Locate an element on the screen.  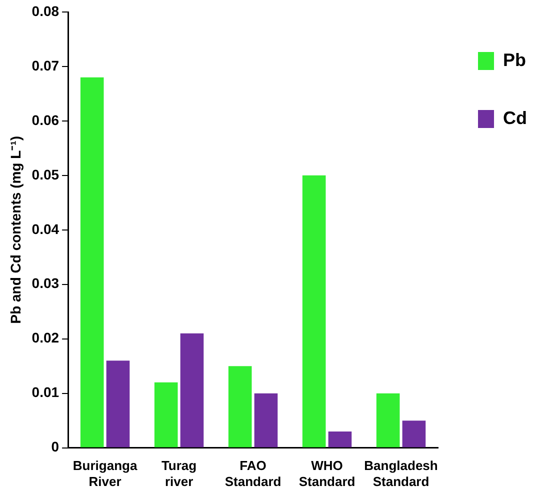
x-tick-label: WHO Standard is located at coordinates (327, 473).